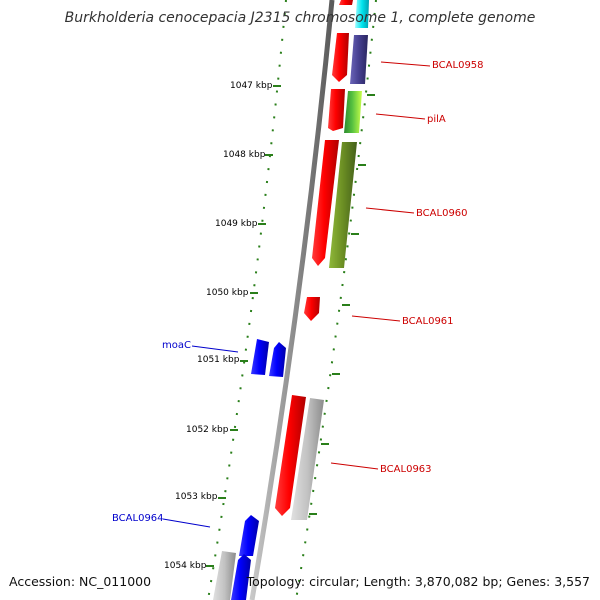 The width and height of the screenshot is (600, 600). Describe the element at coordinates (218, 360) in the screenshot. I see `tick-label-1051: 1051 kbp` at that location.